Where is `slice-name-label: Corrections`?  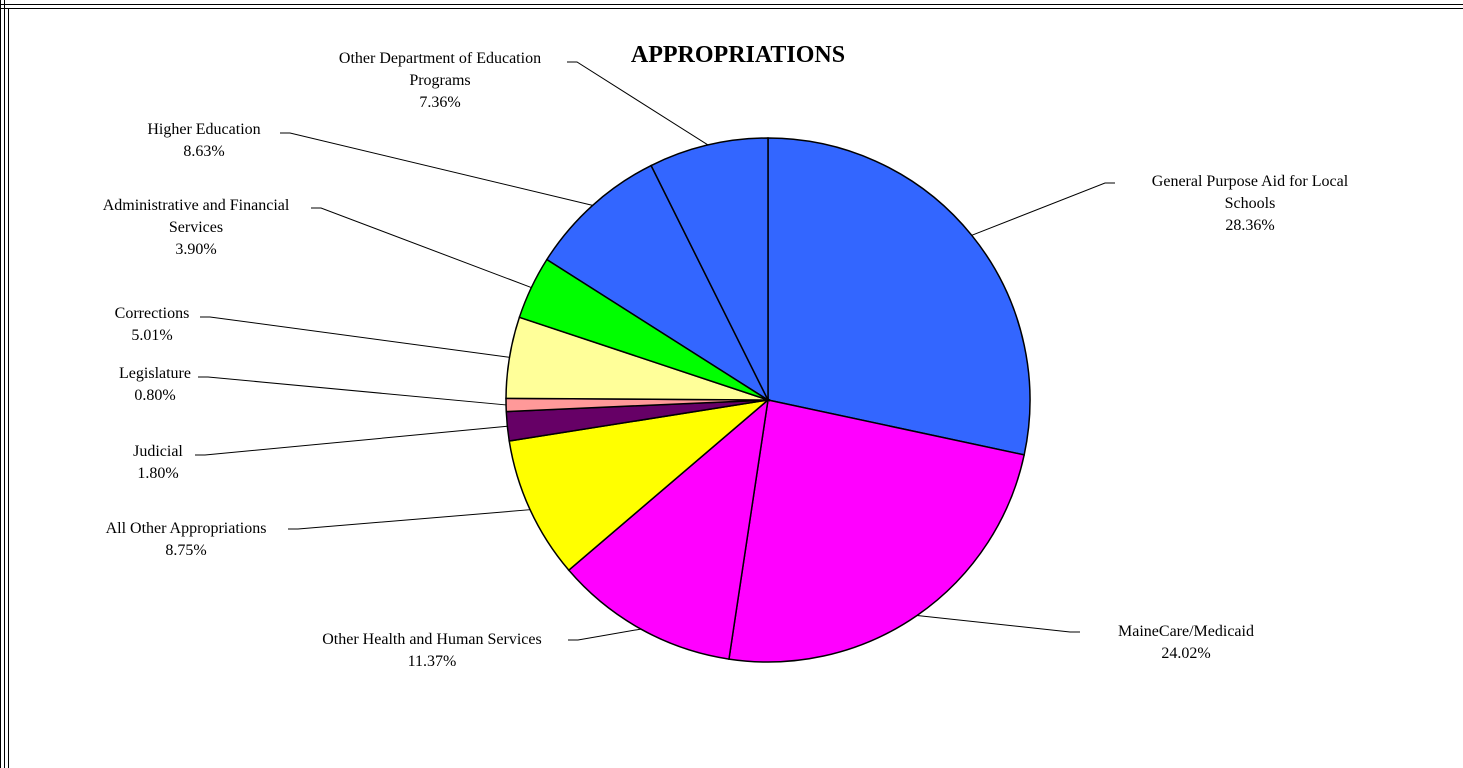
slice-name-label: Corrections is located at coordinates (152, 313).